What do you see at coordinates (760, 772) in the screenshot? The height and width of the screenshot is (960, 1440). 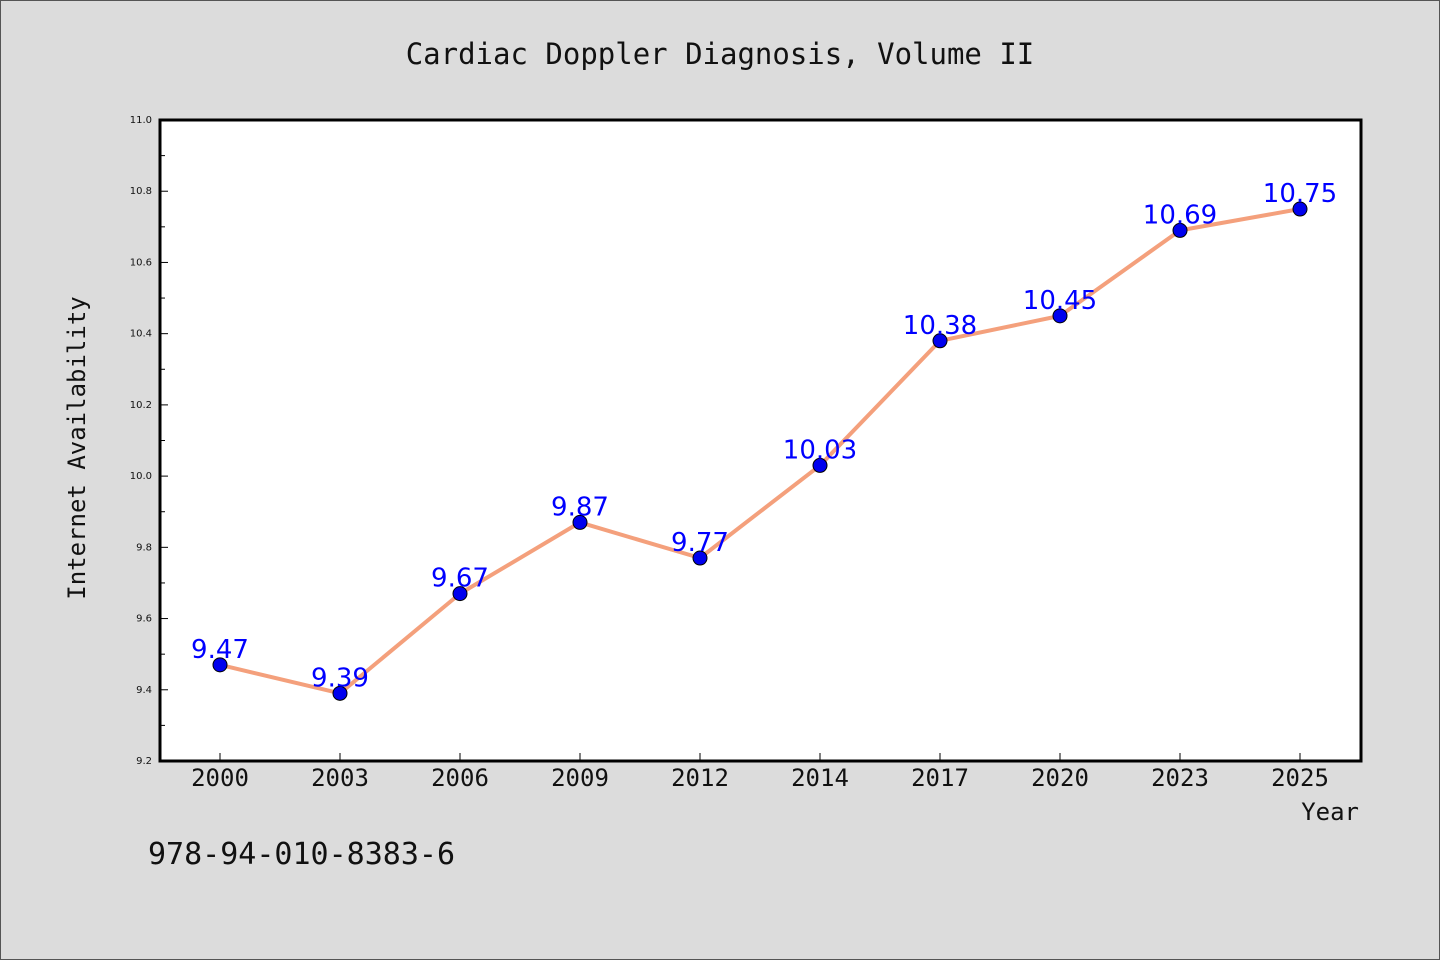 I see `x-axis: 2000 2003 2006 2009 2012 2014 2017 2020 2023 2025` at bounding box center [760, 772].